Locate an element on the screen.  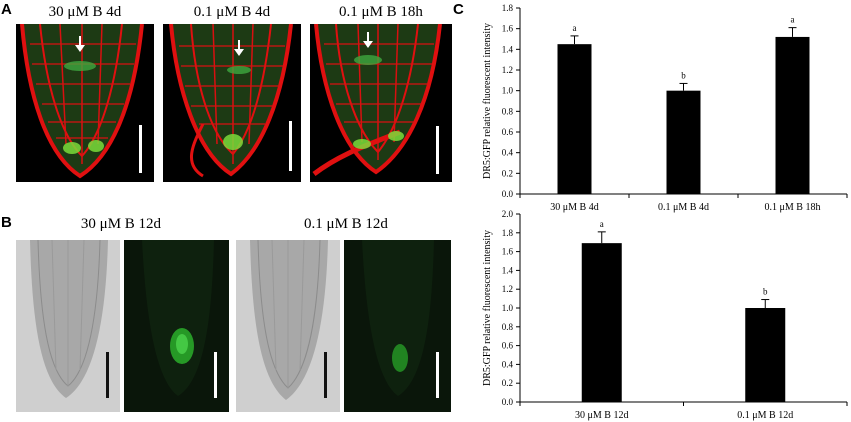
chart1-category-label-2: 0.1 μM B 4d is located at coordinates (683, 207).